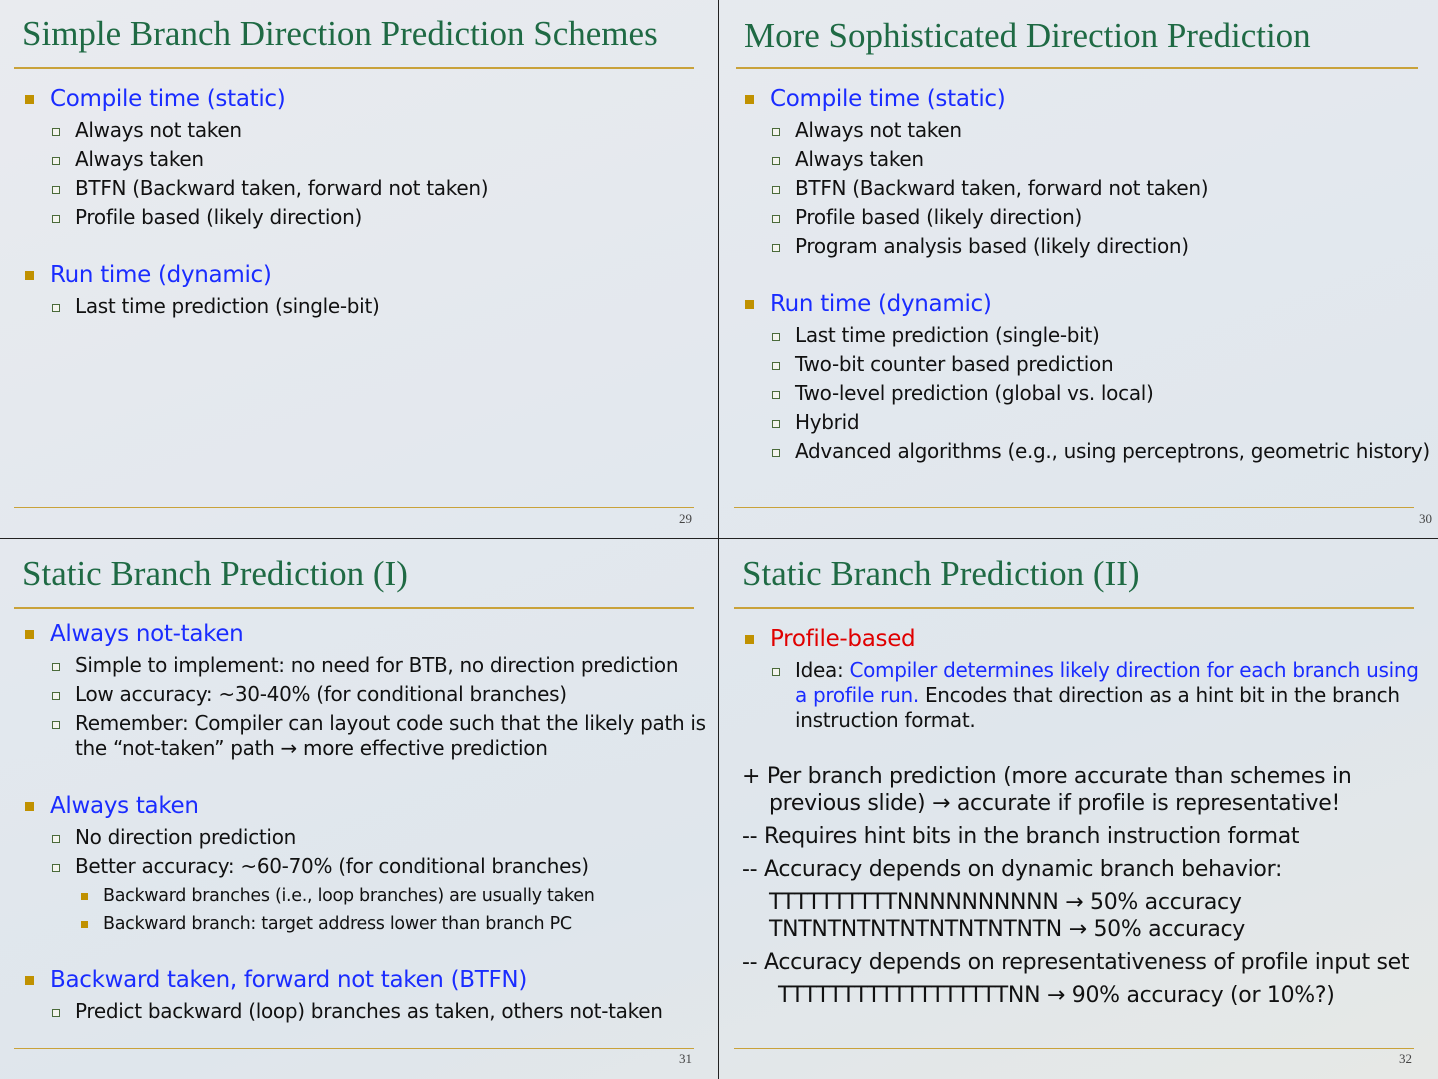 The width and height of the screenshot is (1438, 1079). Describe the element at coordinates (368, 837) in the screenshot. I see `sub-bullet-item: No direction prediction` at that location.